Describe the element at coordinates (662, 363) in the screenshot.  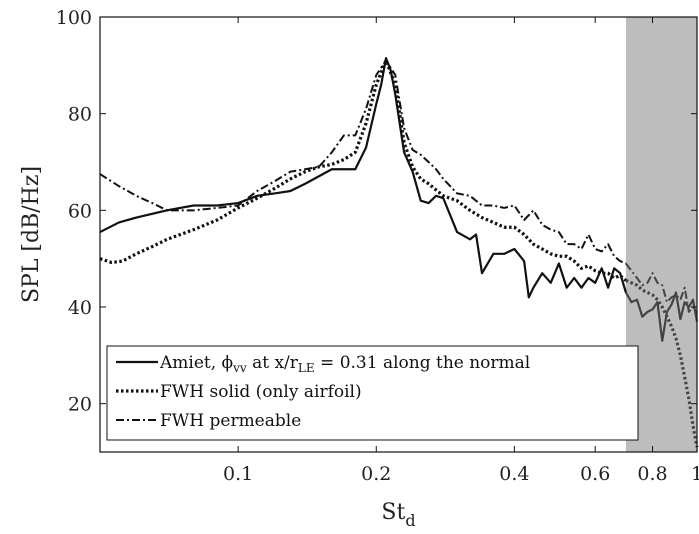
I see `series-line-shaded-fwh-solid` at that location.